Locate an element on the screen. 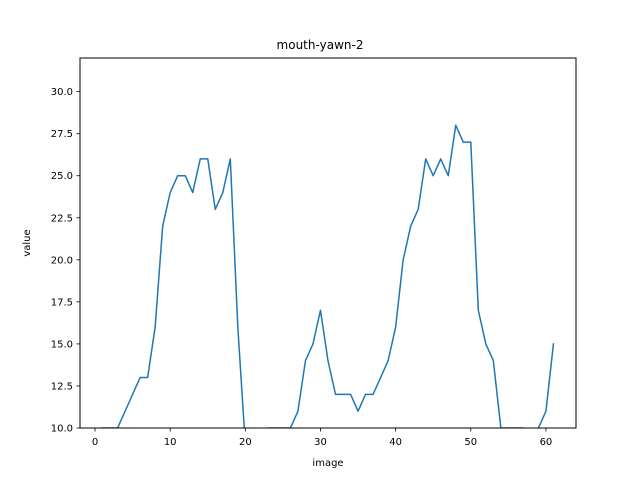  y-tick-label: 25.0 is located at coordinates (62, 176).